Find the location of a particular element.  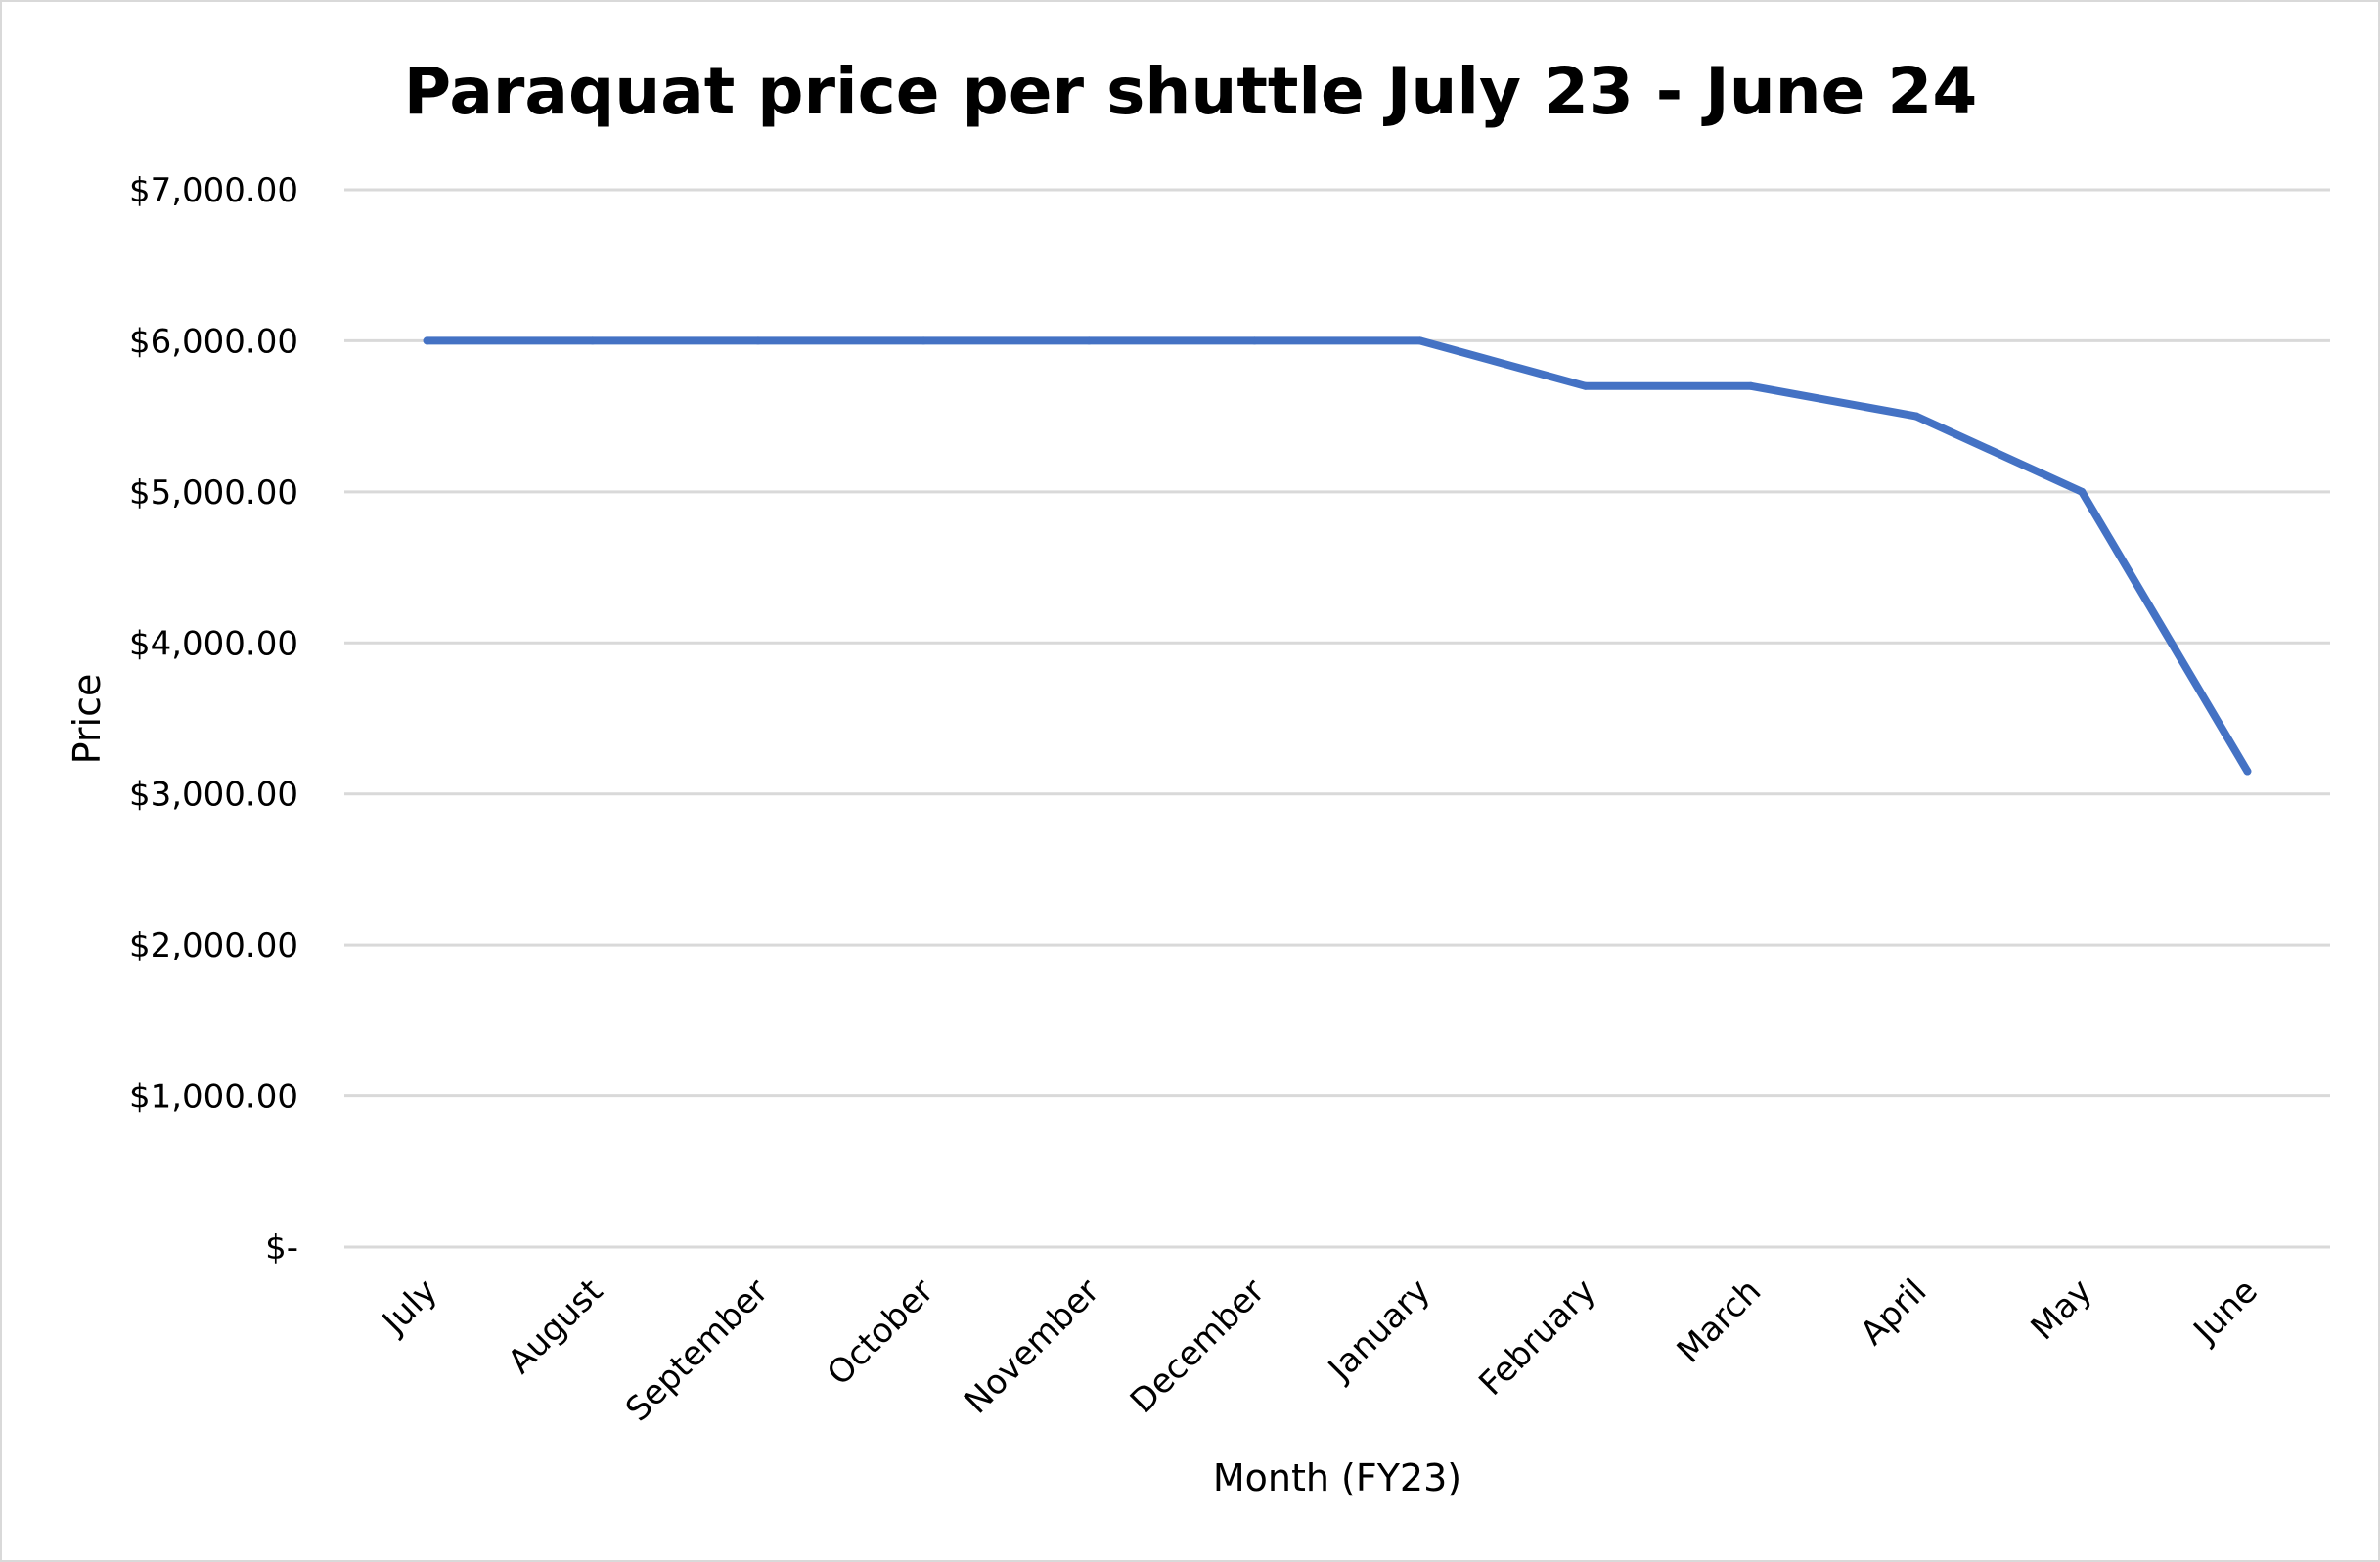

x-tick-label: August is located at coordinates (555, 1326).